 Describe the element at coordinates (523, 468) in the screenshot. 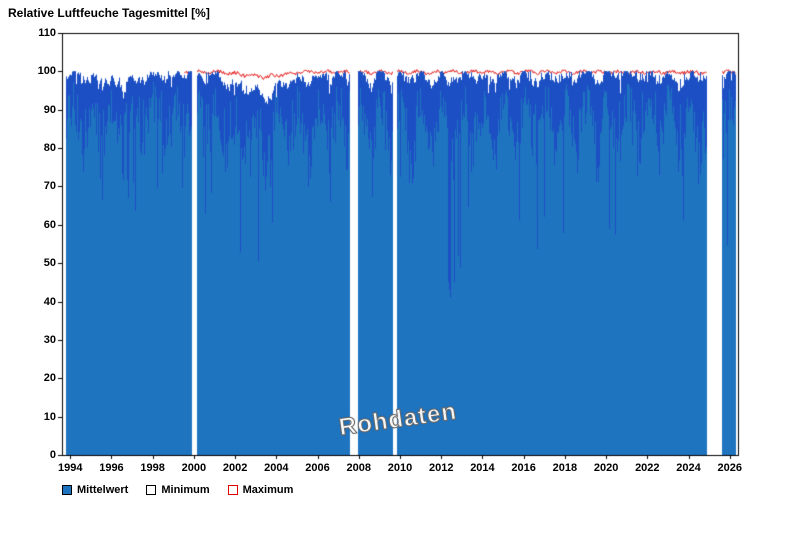

I see `x-tick-label: 2016` at that location.